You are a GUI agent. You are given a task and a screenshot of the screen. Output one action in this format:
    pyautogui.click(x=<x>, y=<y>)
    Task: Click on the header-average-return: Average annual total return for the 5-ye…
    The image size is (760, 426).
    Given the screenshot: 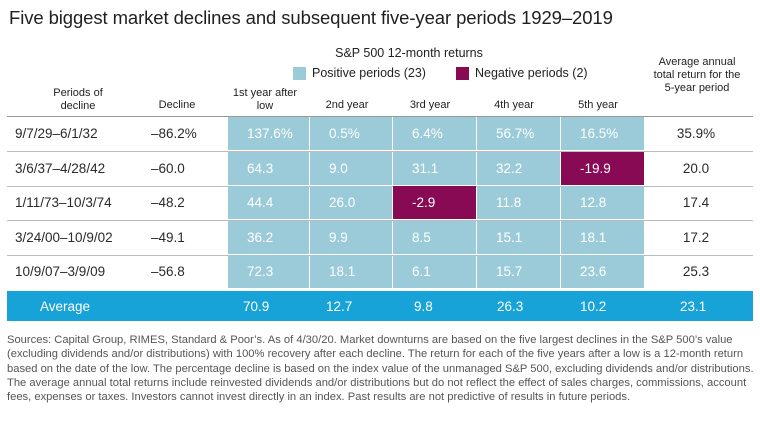 What is the action you would take?
    pyautogui.click(x=697, y=75)
    